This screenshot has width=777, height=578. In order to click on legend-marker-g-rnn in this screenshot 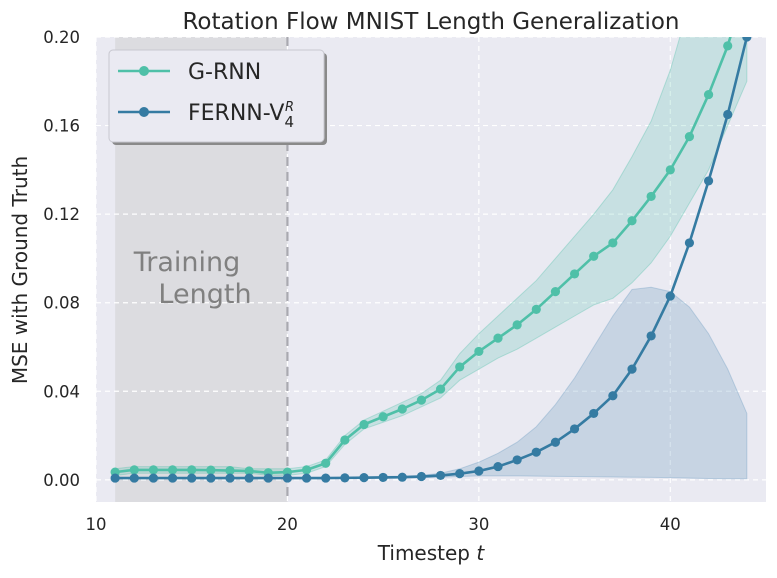, I will do `click(144, 71)`.